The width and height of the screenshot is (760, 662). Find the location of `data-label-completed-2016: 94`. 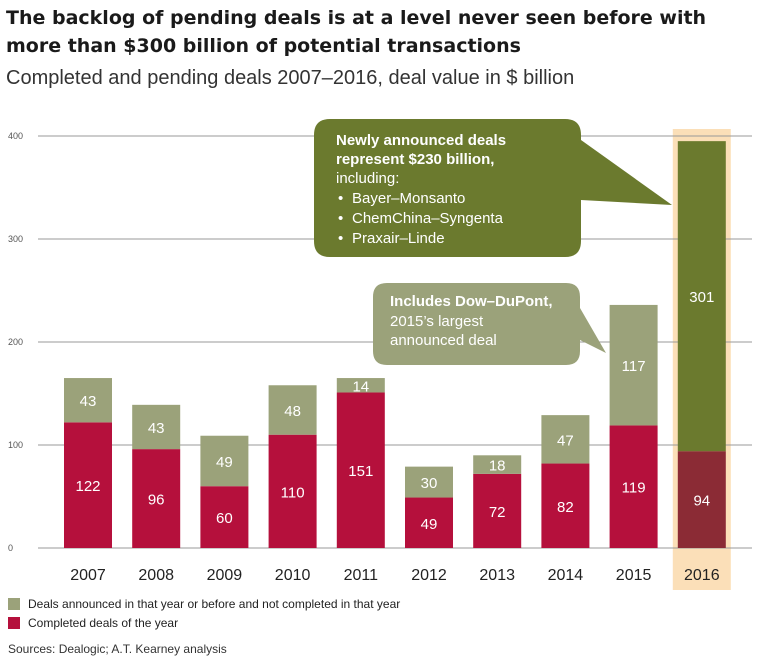

data-label-completed-2016: 94 is located at coordinates (701, 501).